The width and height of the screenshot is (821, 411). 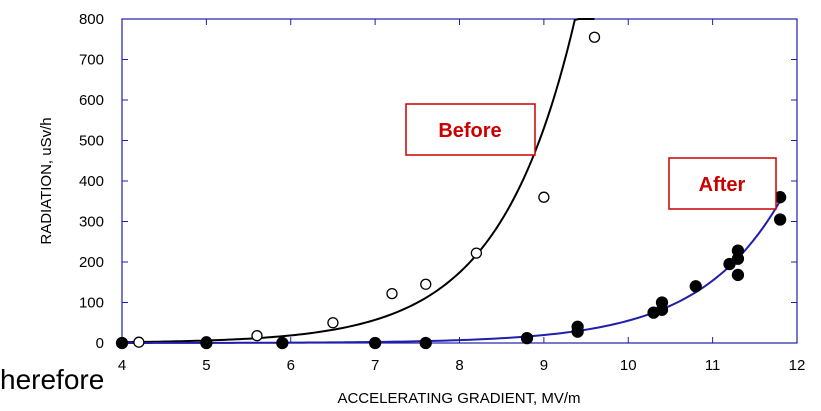 What do you see at coordinates (91, 60) in the screenshot?
I see `y-tick-label: 700` at bounding box center [91, 60].